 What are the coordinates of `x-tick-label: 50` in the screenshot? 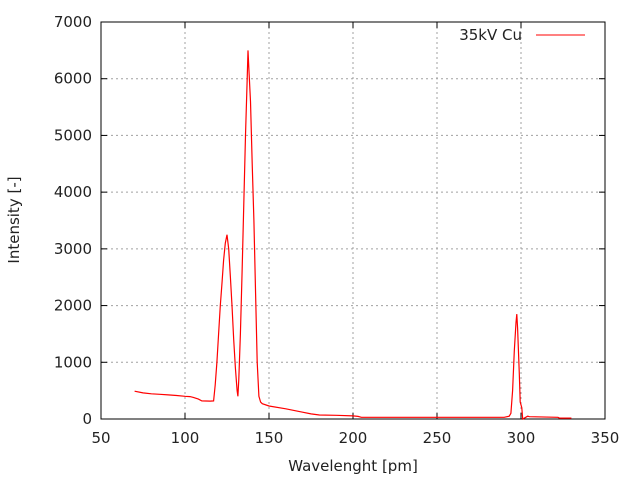 It's located at (100, 438).